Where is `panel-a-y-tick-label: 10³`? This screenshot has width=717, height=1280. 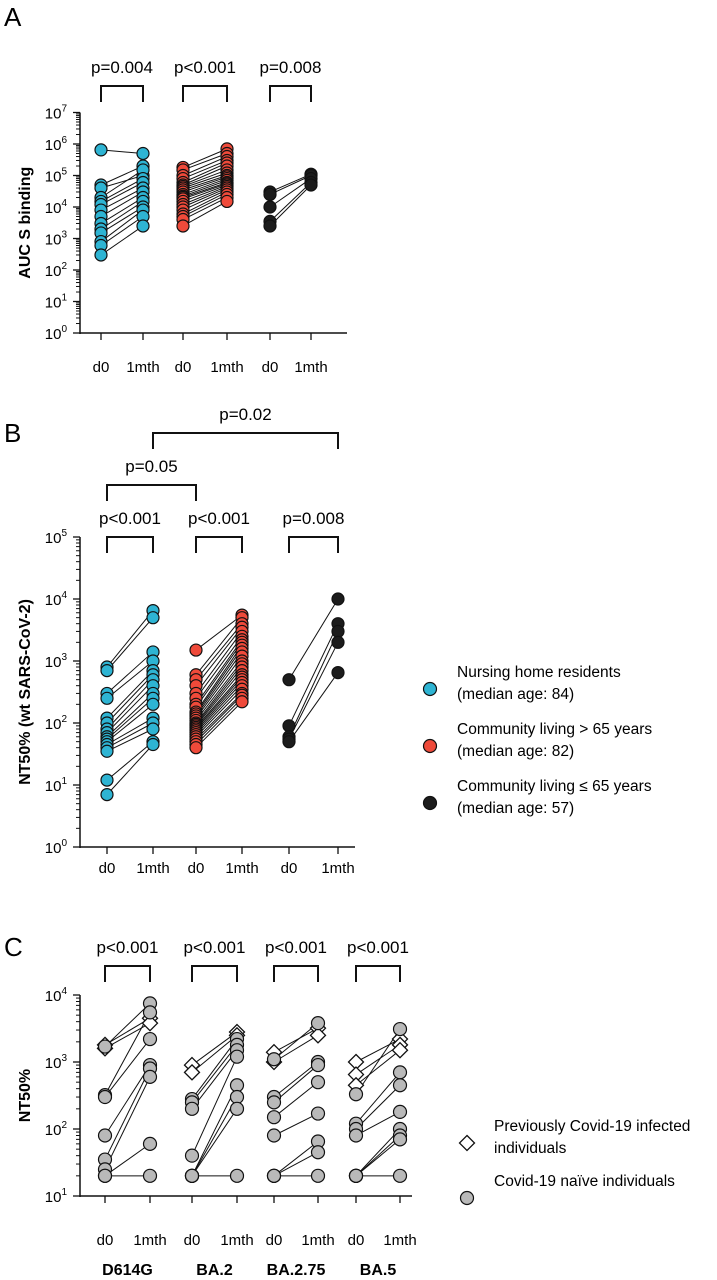 panel-a-y-tick-label: 10³ is located at coordinates (56, 239).